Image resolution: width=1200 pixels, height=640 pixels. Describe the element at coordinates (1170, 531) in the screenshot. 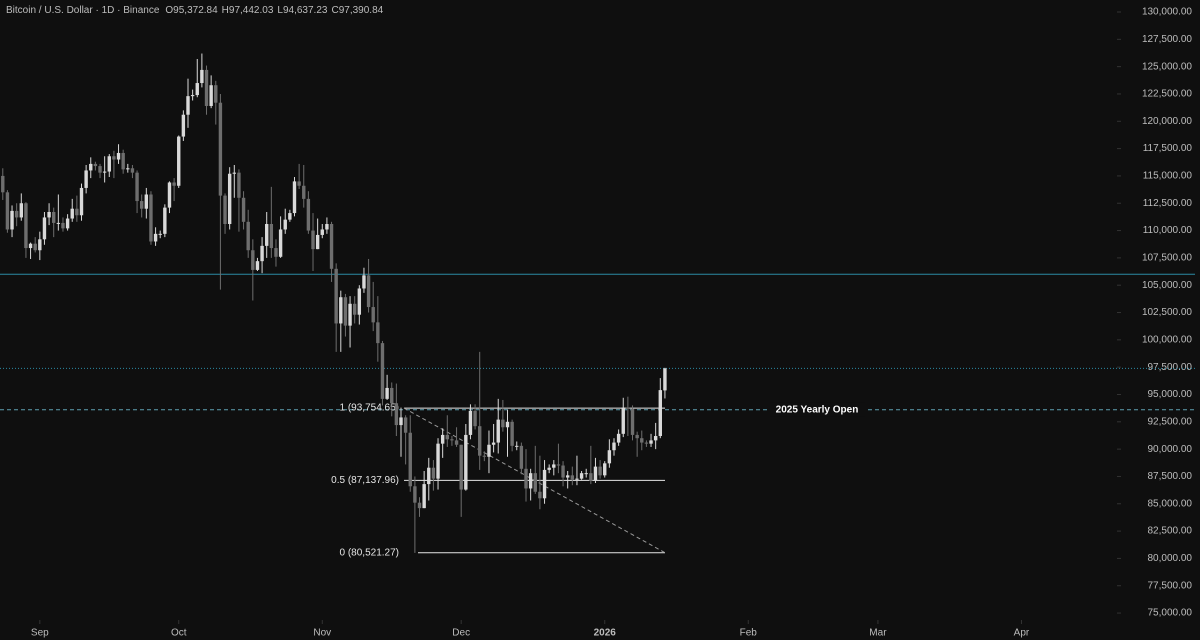

I see `y-tick-label: 82,500.00` at that location.